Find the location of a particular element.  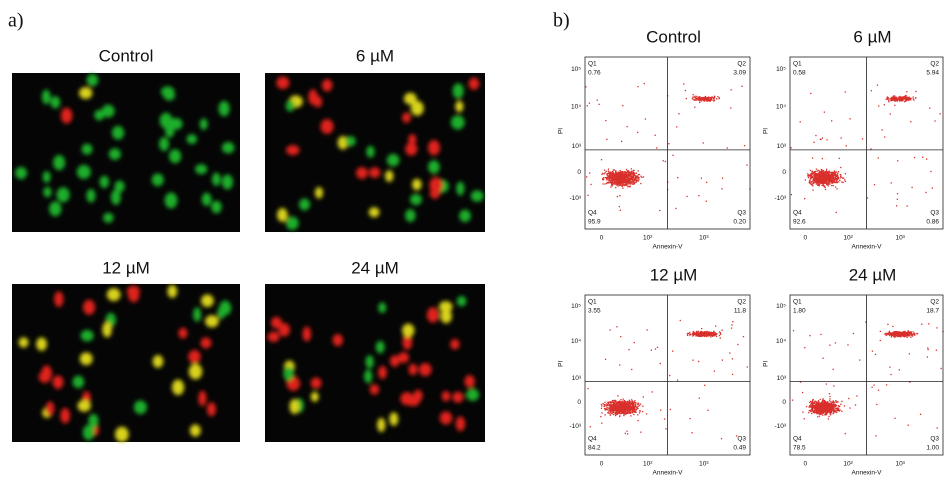

quadrant-value: 11.8 is located at coordinates (740, 311).